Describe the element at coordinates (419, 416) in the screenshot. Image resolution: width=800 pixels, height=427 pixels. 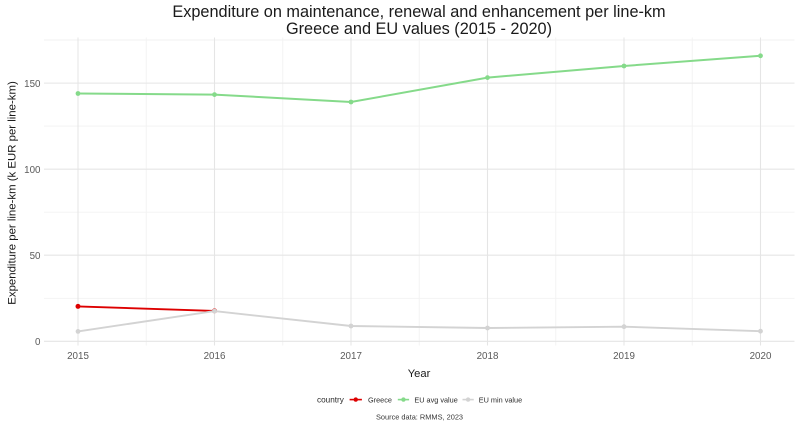
I see `svg-text: Source data: RMMS, 2023` at that location.